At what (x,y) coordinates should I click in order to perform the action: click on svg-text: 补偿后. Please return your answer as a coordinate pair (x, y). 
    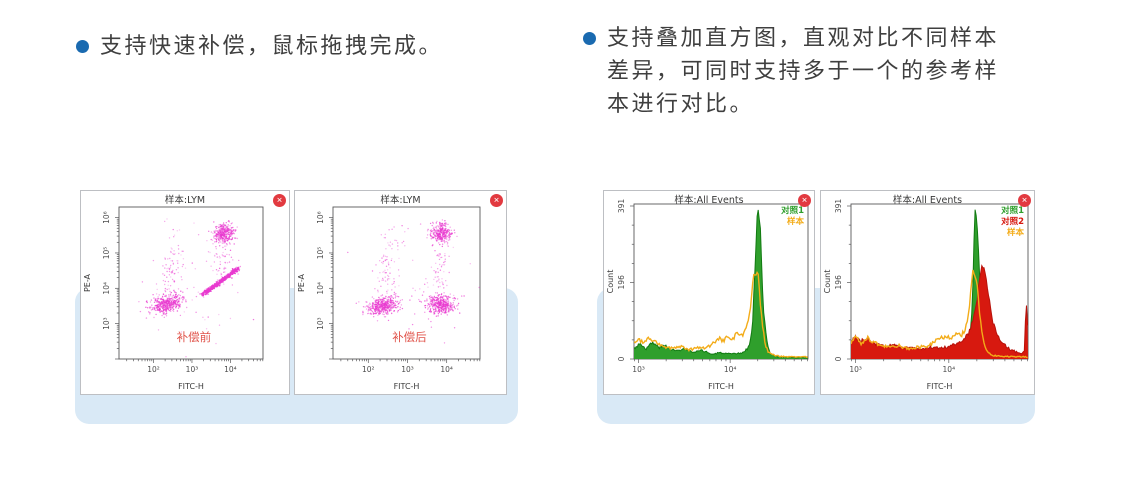
    Looking at the image, I should click on (409, 337).